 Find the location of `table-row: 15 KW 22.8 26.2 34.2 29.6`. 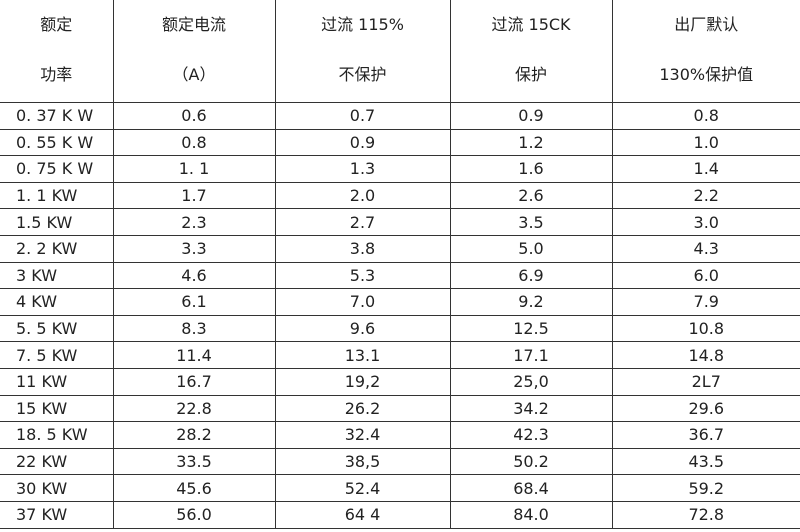

table-row: 15 KW 22.8 26.2 34.2 29.6 is located at coordinates (400, 408).